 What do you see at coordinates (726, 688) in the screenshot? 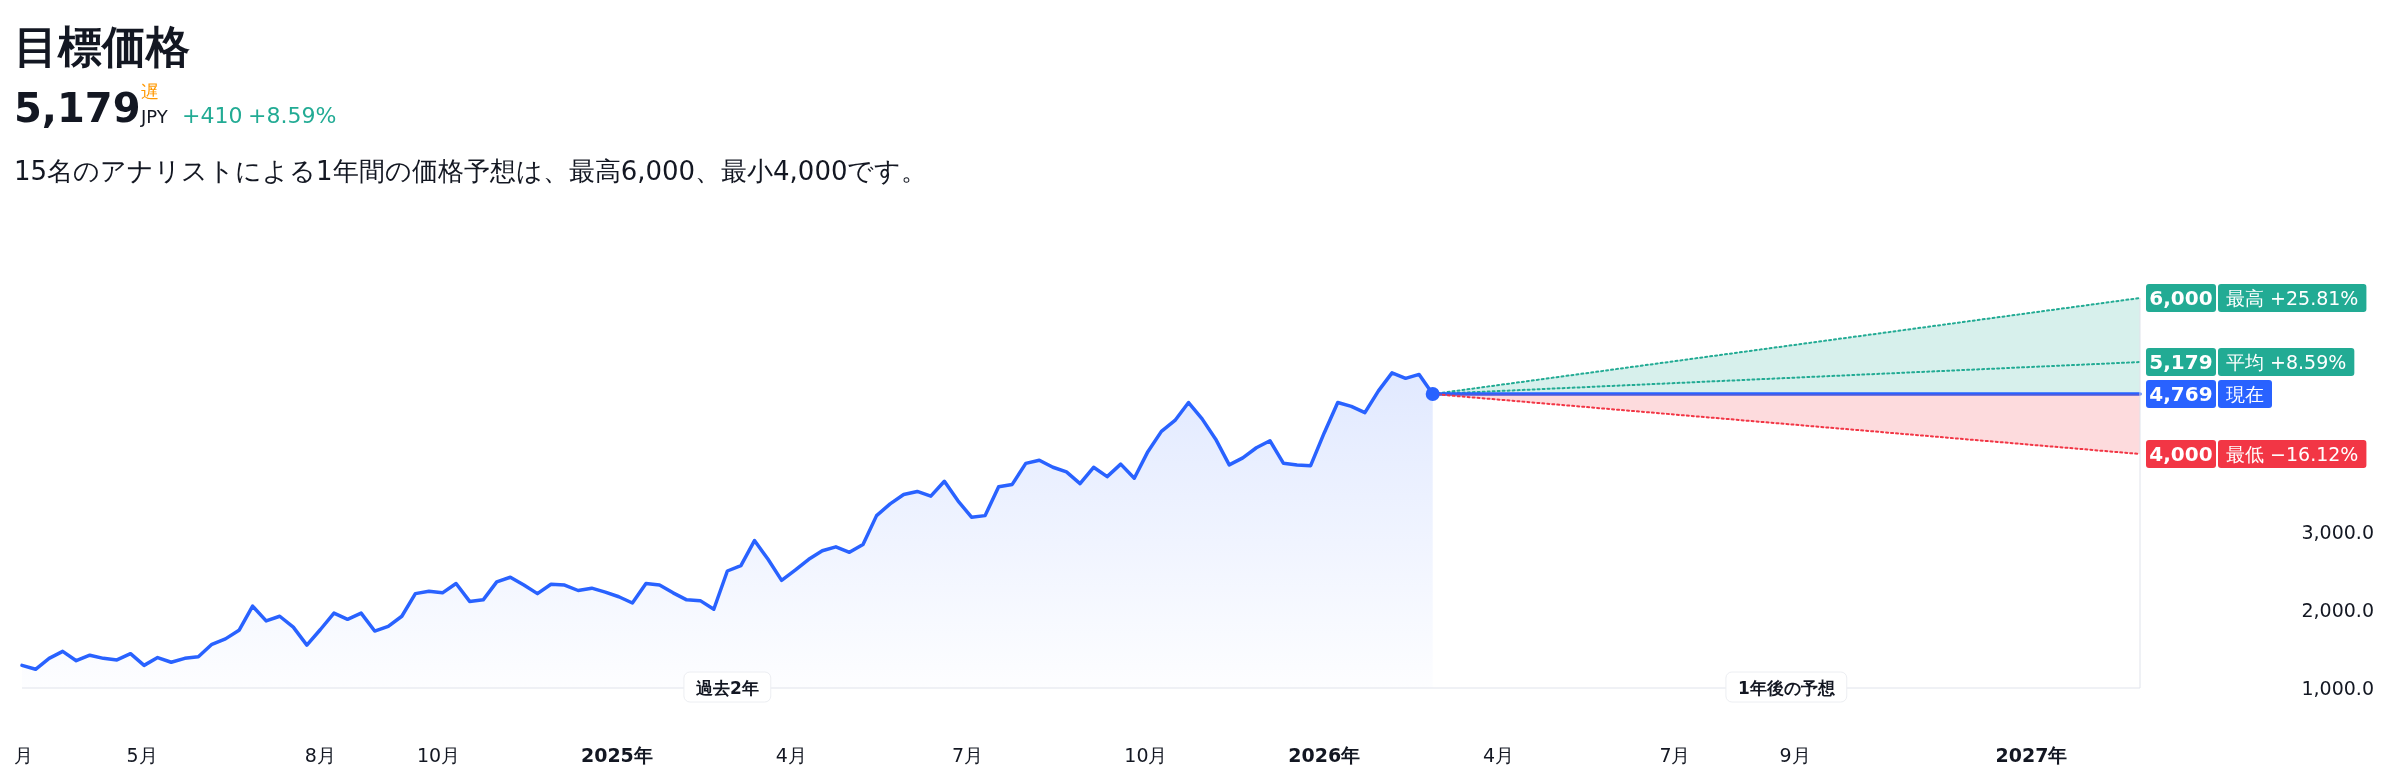
I see `annotation: 過去2年` at bounding box center [726, 688].